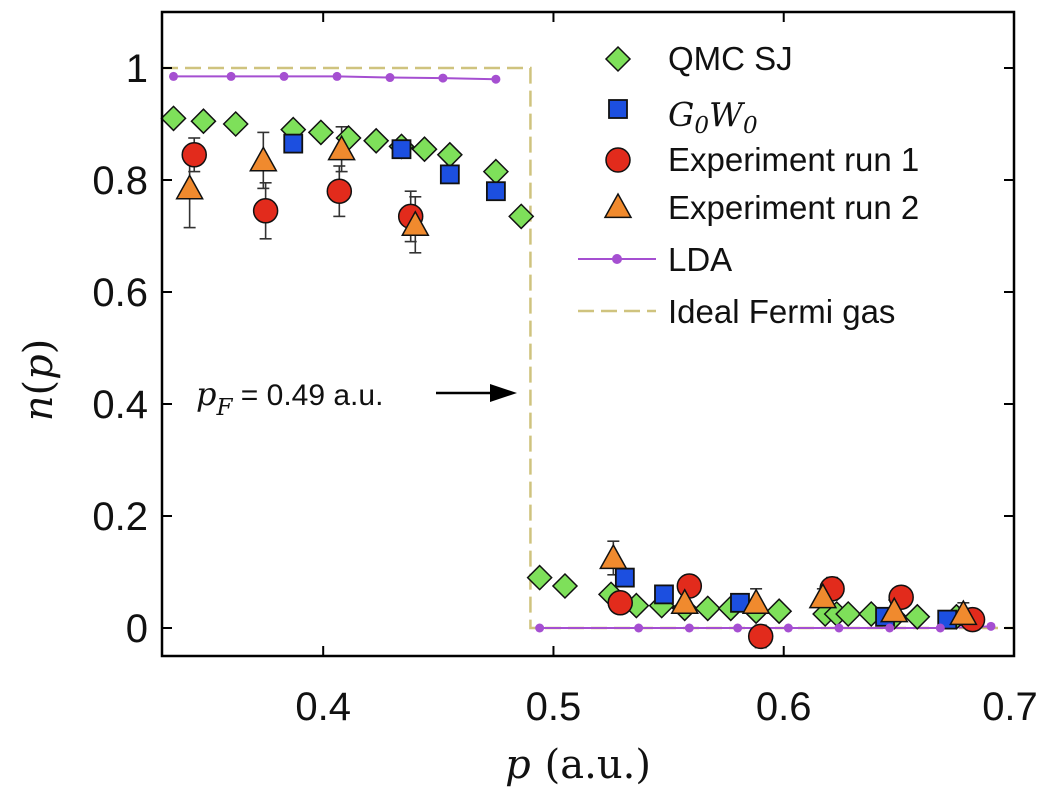  I want to click on y-tick-label: 0, so click(137, 629).